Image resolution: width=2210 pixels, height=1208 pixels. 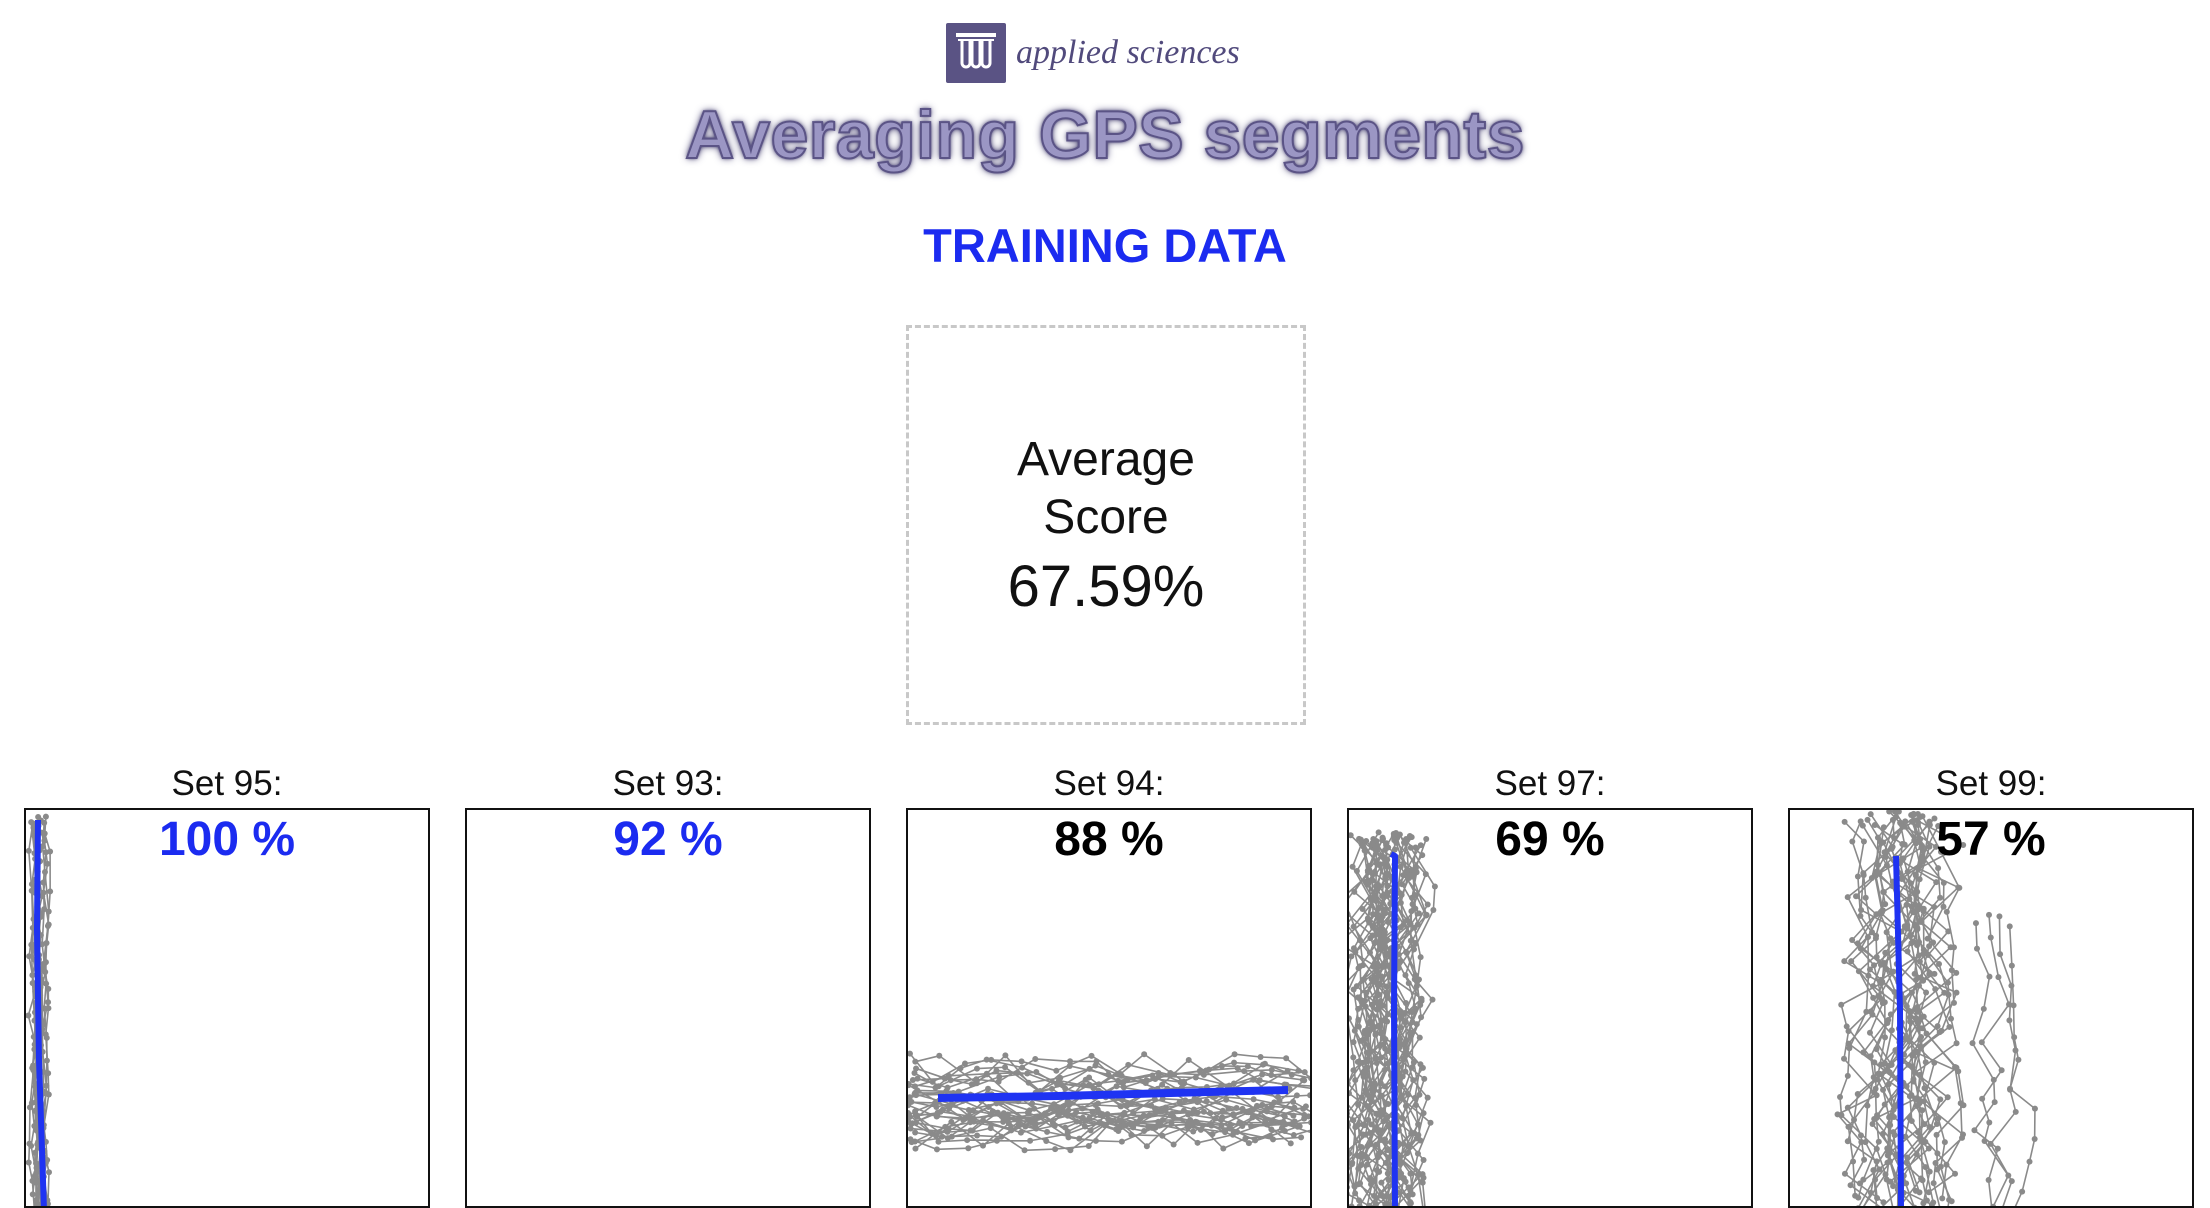 What do you see at coordinates (1109, 784) in the screenshot?
I see `set-label: Set 94:` at bounding box center [1109, 784].